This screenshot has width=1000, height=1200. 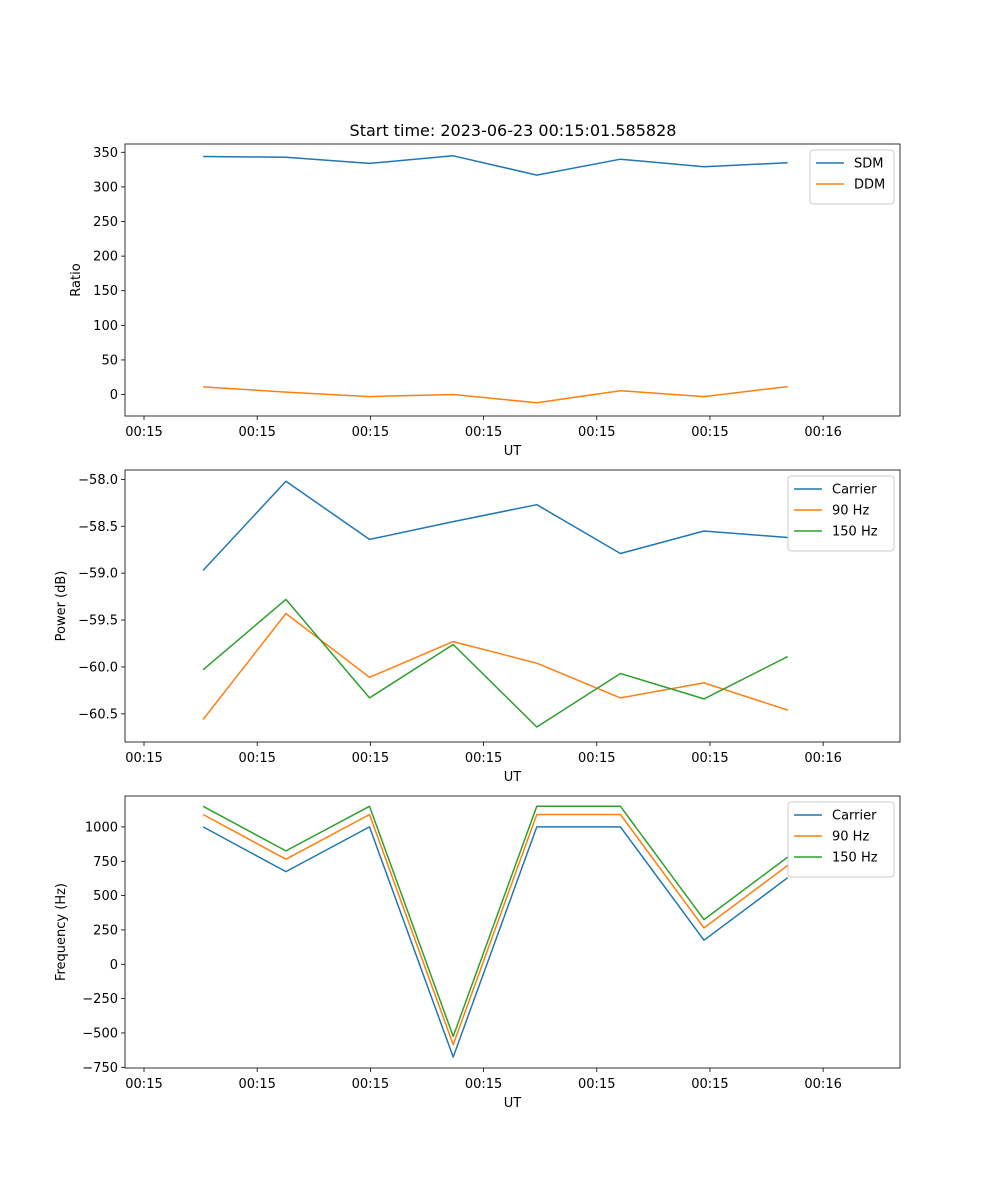 I want to click on y-tick-label: 750, so click(x=105, y=862).